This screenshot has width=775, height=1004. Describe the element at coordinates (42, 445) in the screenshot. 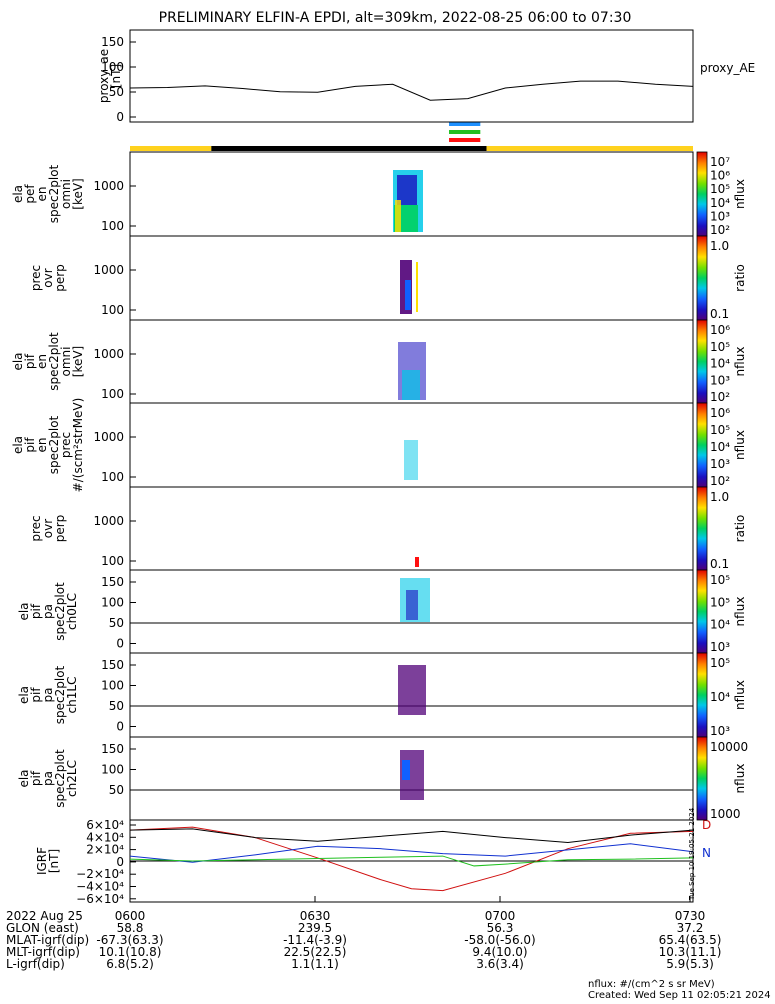

I see `panel-label-pif_prec: en` at that location.